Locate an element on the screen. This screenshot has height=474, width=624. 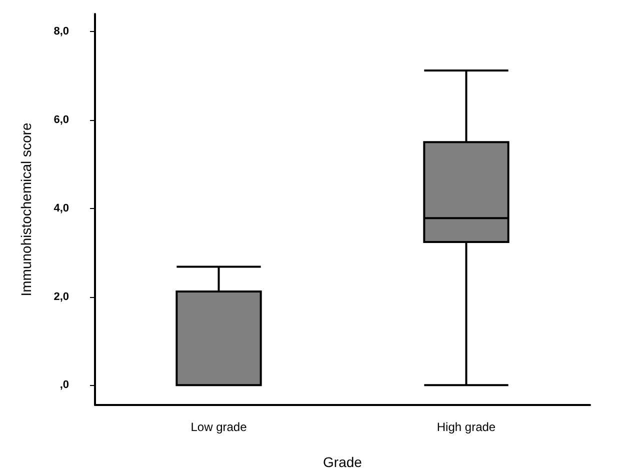
y-axis-title: Immunohistochemical score is located at coordinates (26, 209).